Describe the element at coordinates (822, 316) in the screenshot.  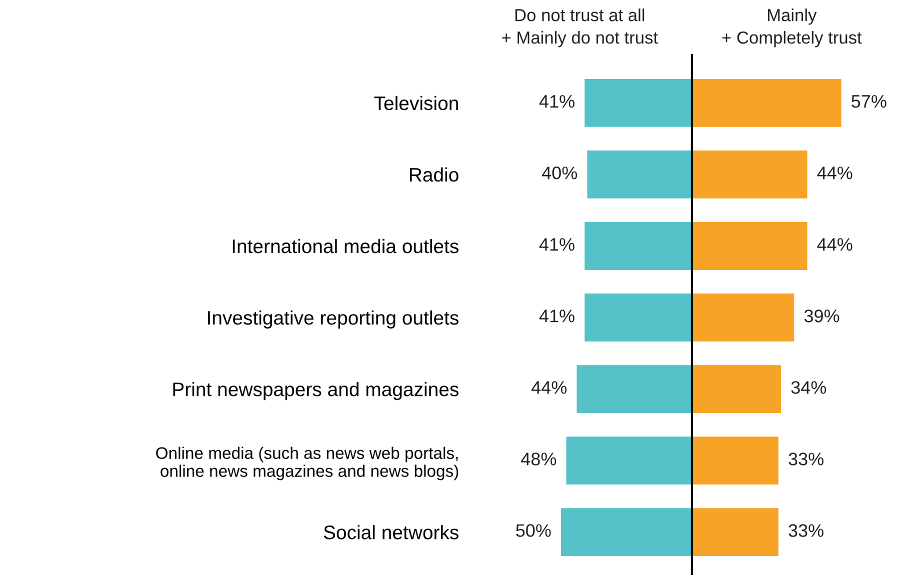
I see `data-label: 39%` at that location.